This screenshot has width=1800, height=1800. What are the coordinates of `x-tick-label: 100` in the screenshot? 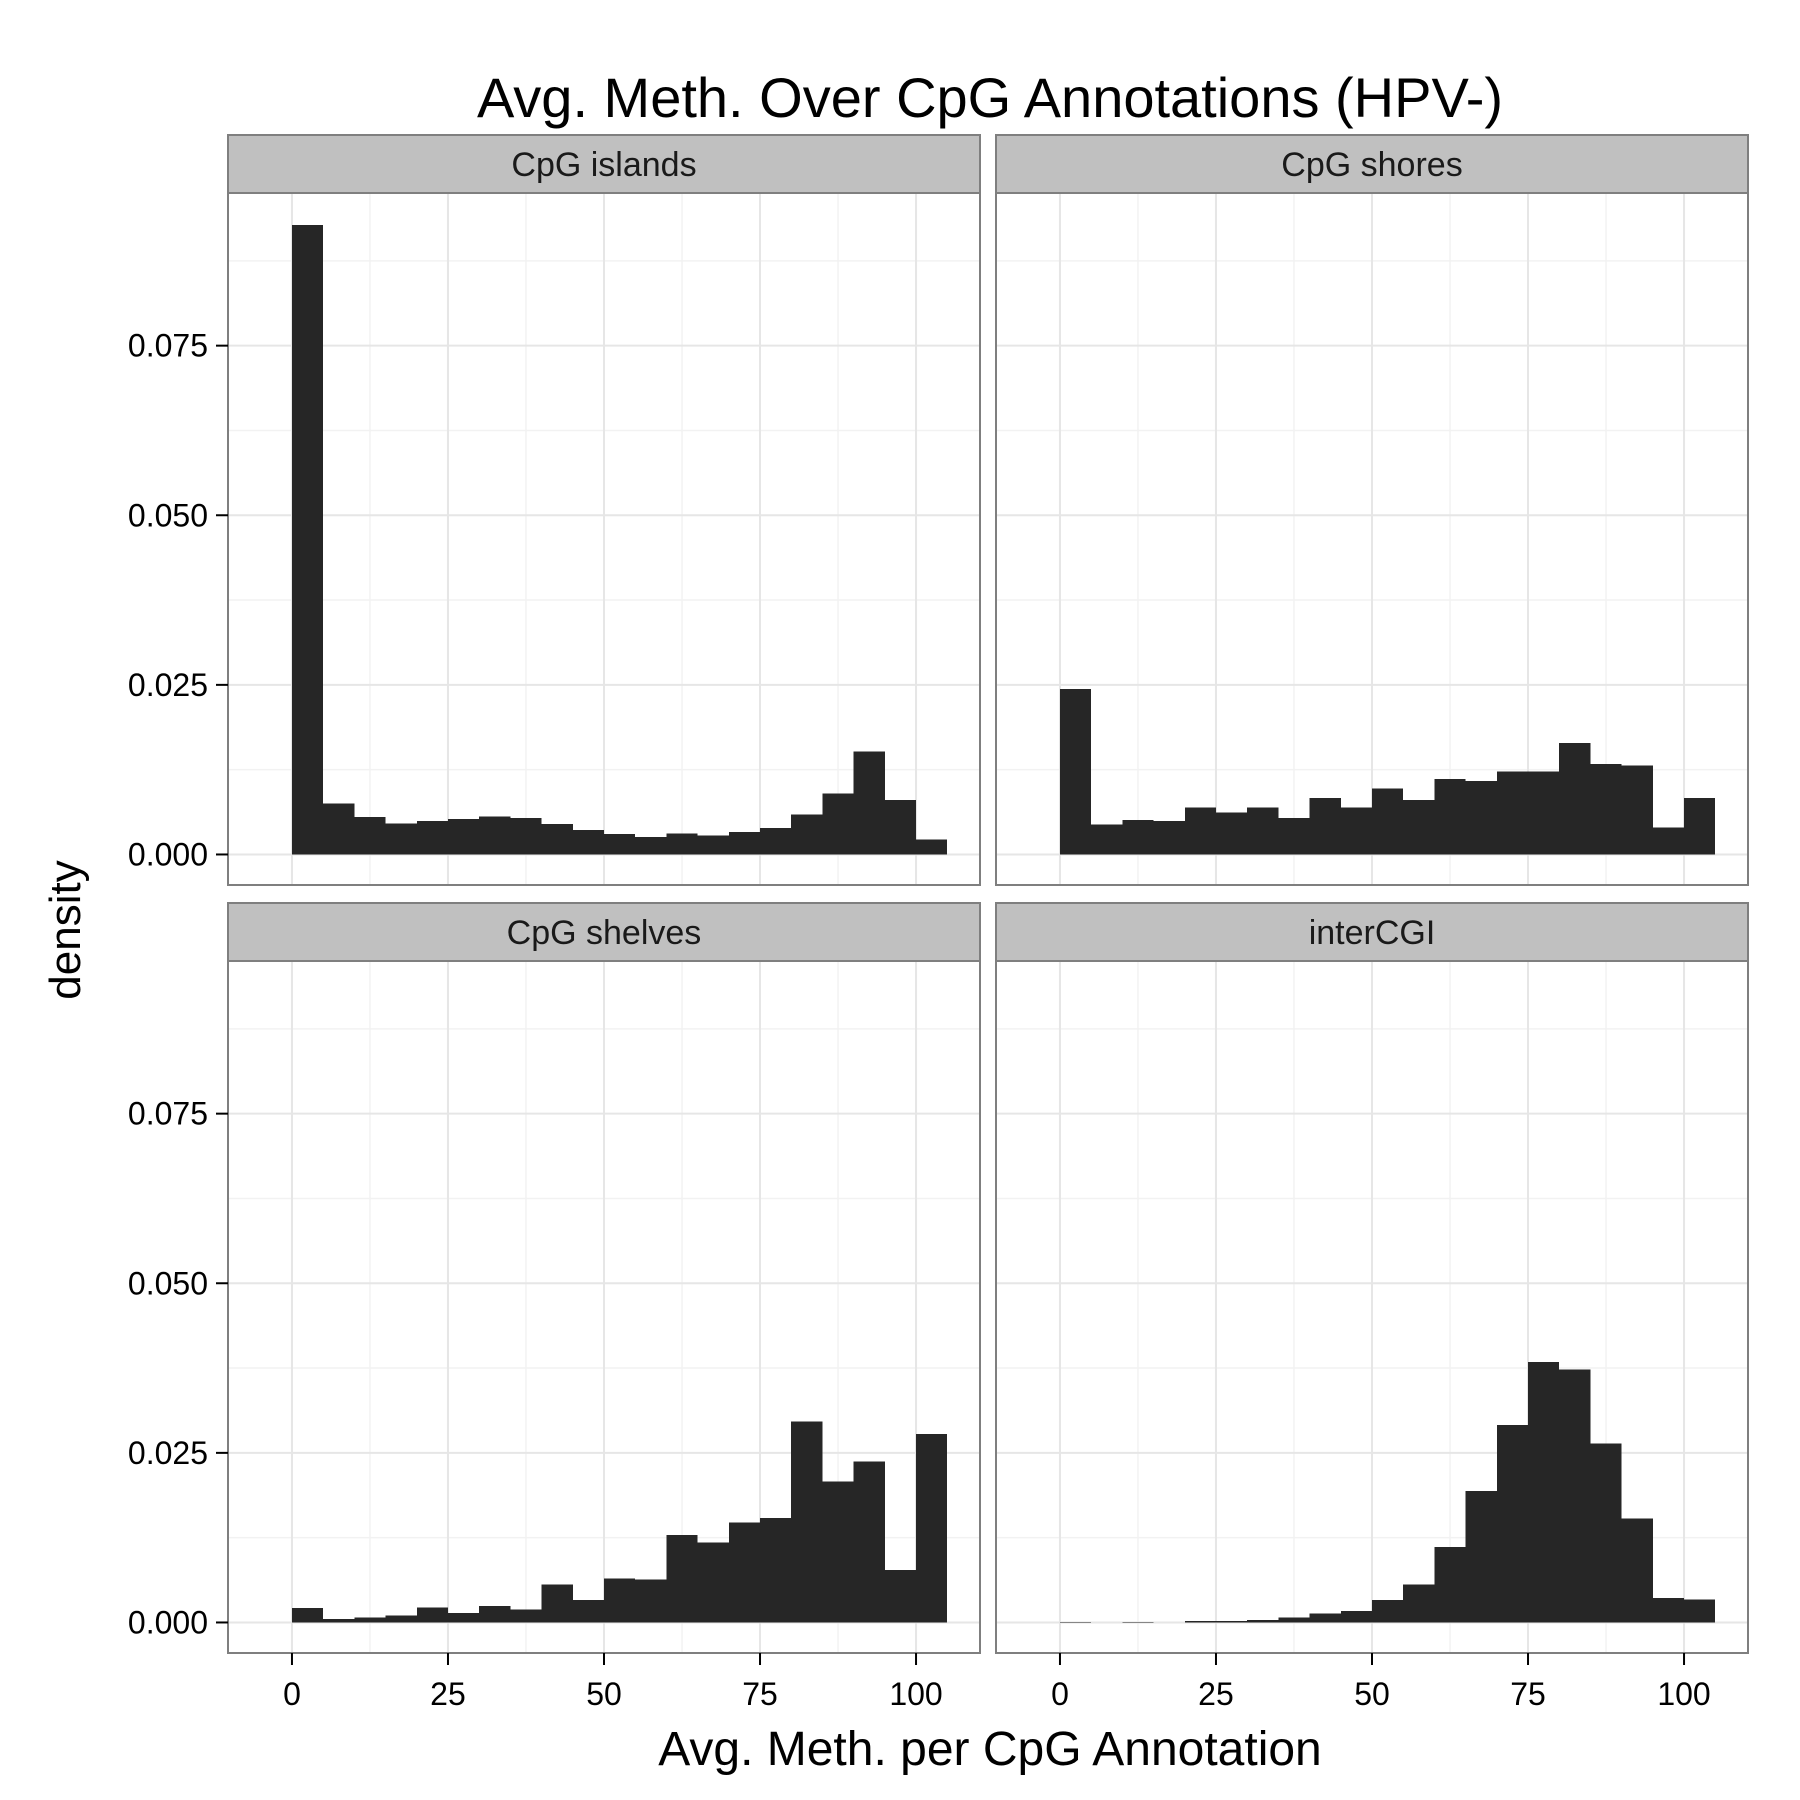 It's located at (915, 1694).